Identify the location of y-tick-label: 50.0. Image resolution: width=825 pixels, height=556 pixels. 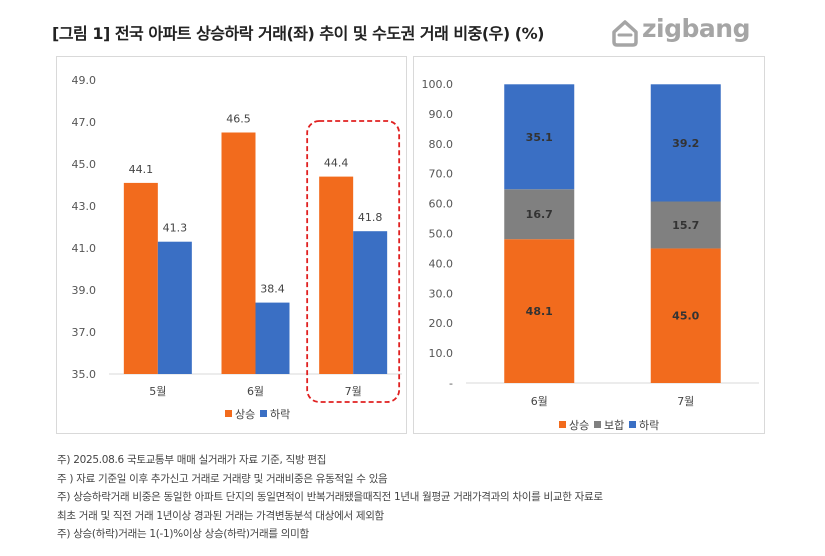
(441, 234).